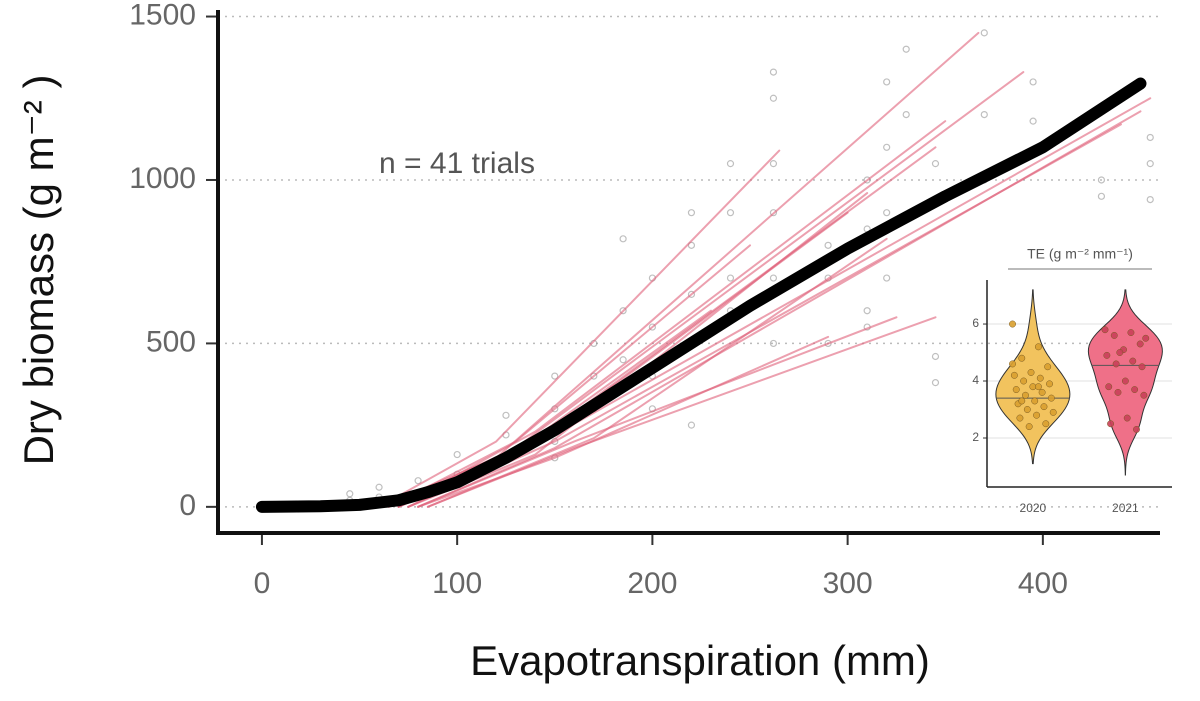 This screenshot has height=701, width=1200. What do you see at coordinates (457, 583) in the screenshot?
I see `x-tick-label: 100` at bounding box center [457, 583].